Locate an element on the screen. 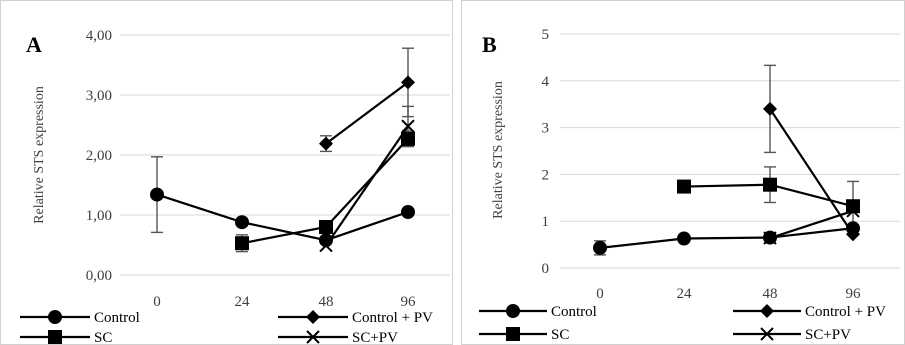 The width and height of the screenshot is (905, 345). panel-b-legend-item-sc: SC is located at coordinates (524, 335).